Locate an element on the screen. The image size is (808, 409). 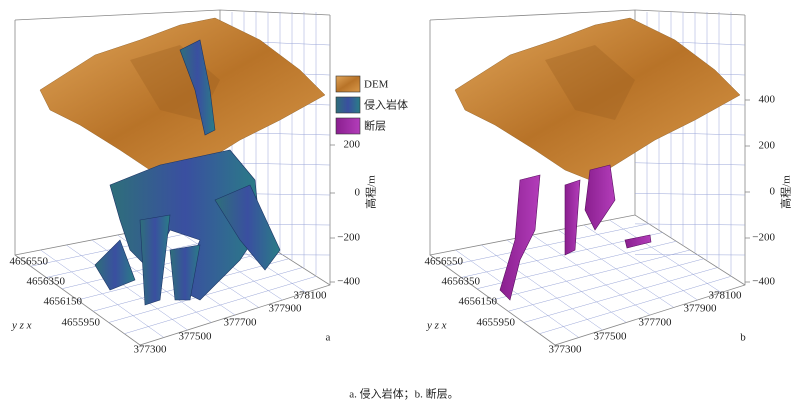
dem-shade is located at coordinates (590, 82).